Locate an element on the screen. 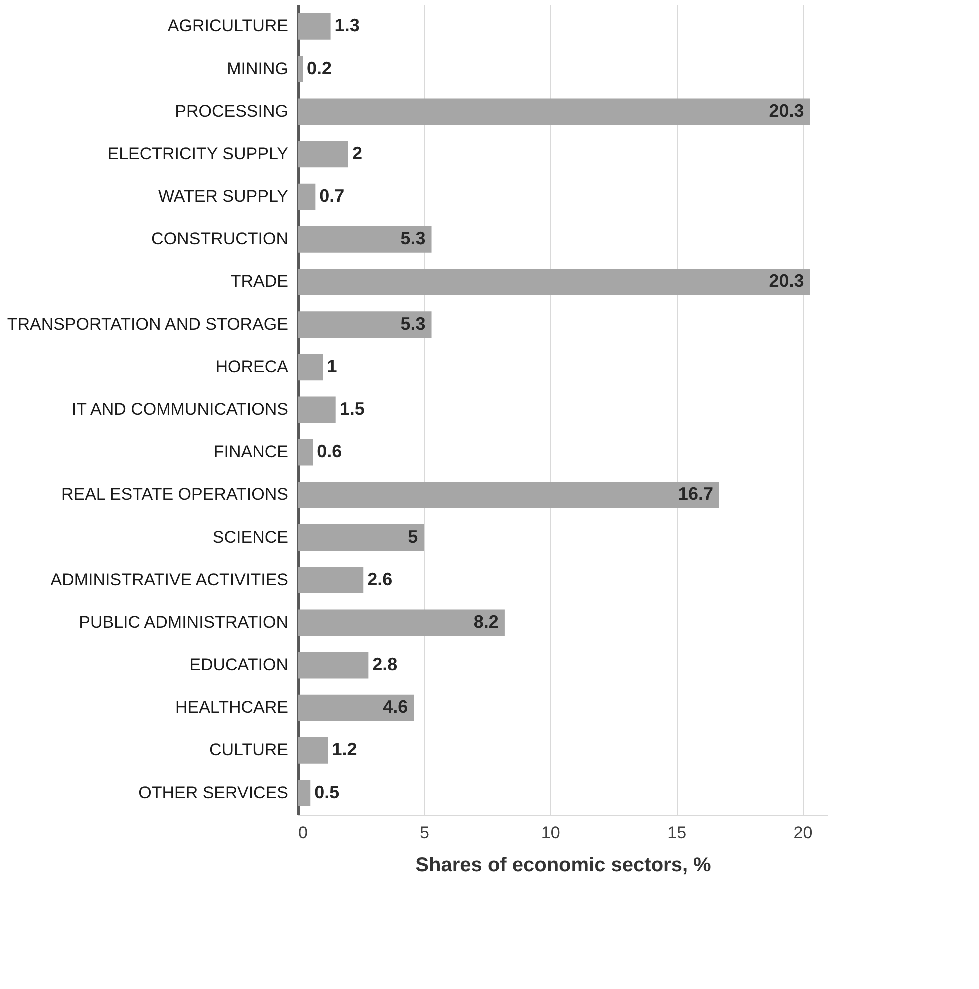 This screenshot has height=989, width=979. data-label: 1.5 is located at coordinates (352, 409).